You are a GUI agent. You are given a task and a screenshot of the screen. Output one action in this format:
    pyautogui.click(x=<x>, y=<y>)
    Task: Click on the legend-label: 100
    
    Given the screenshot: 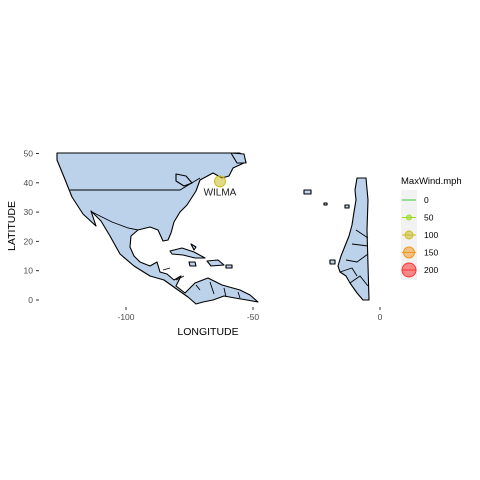 What is the action you would take?
    pyautogui.click(x=431, y=235)
    